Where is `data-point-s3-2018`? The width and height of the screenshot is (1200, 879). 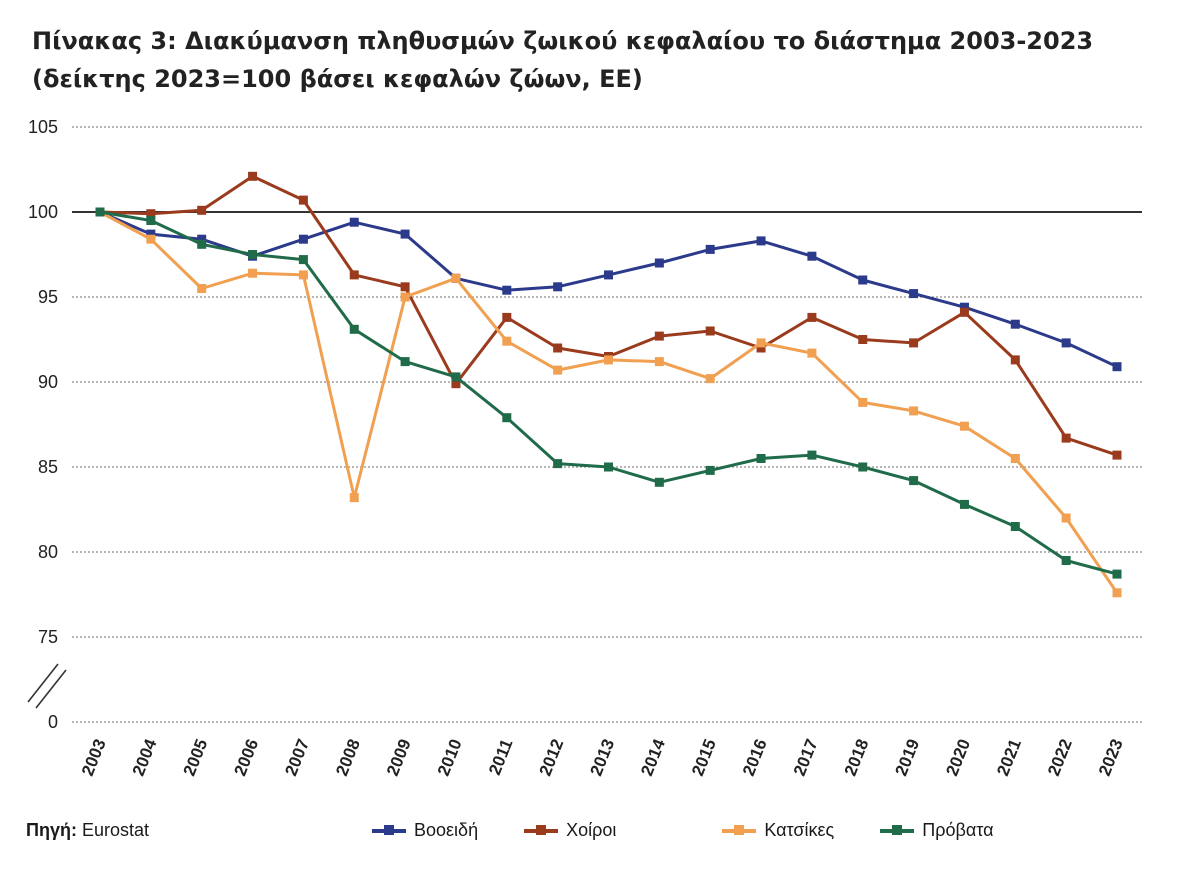
data-point-s3-2018 is located at coordinates (863, 402).